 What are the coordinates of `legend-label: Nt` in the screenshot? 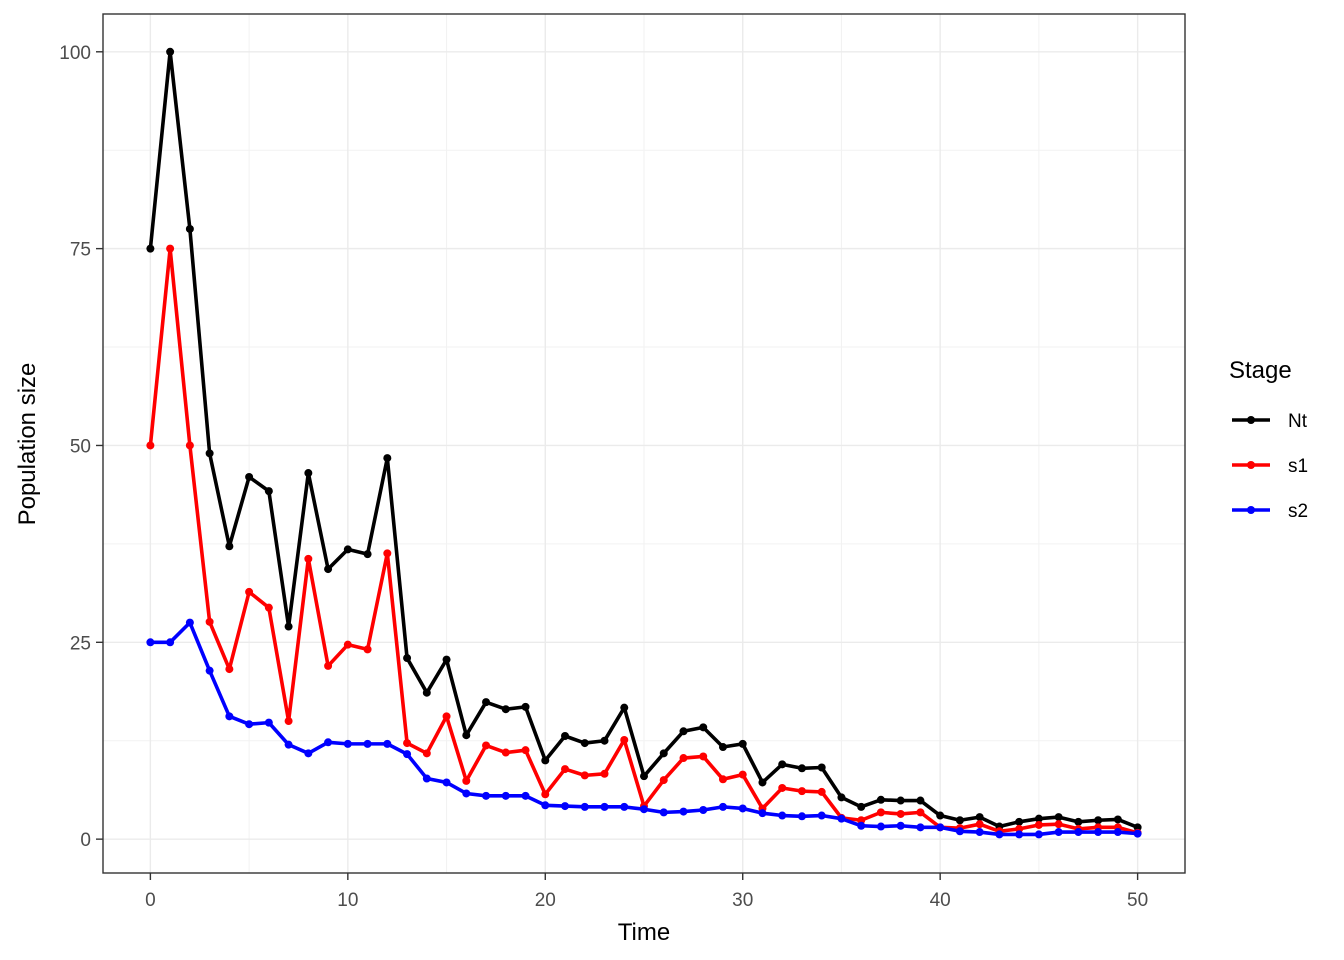 It's located at (1298, 421).